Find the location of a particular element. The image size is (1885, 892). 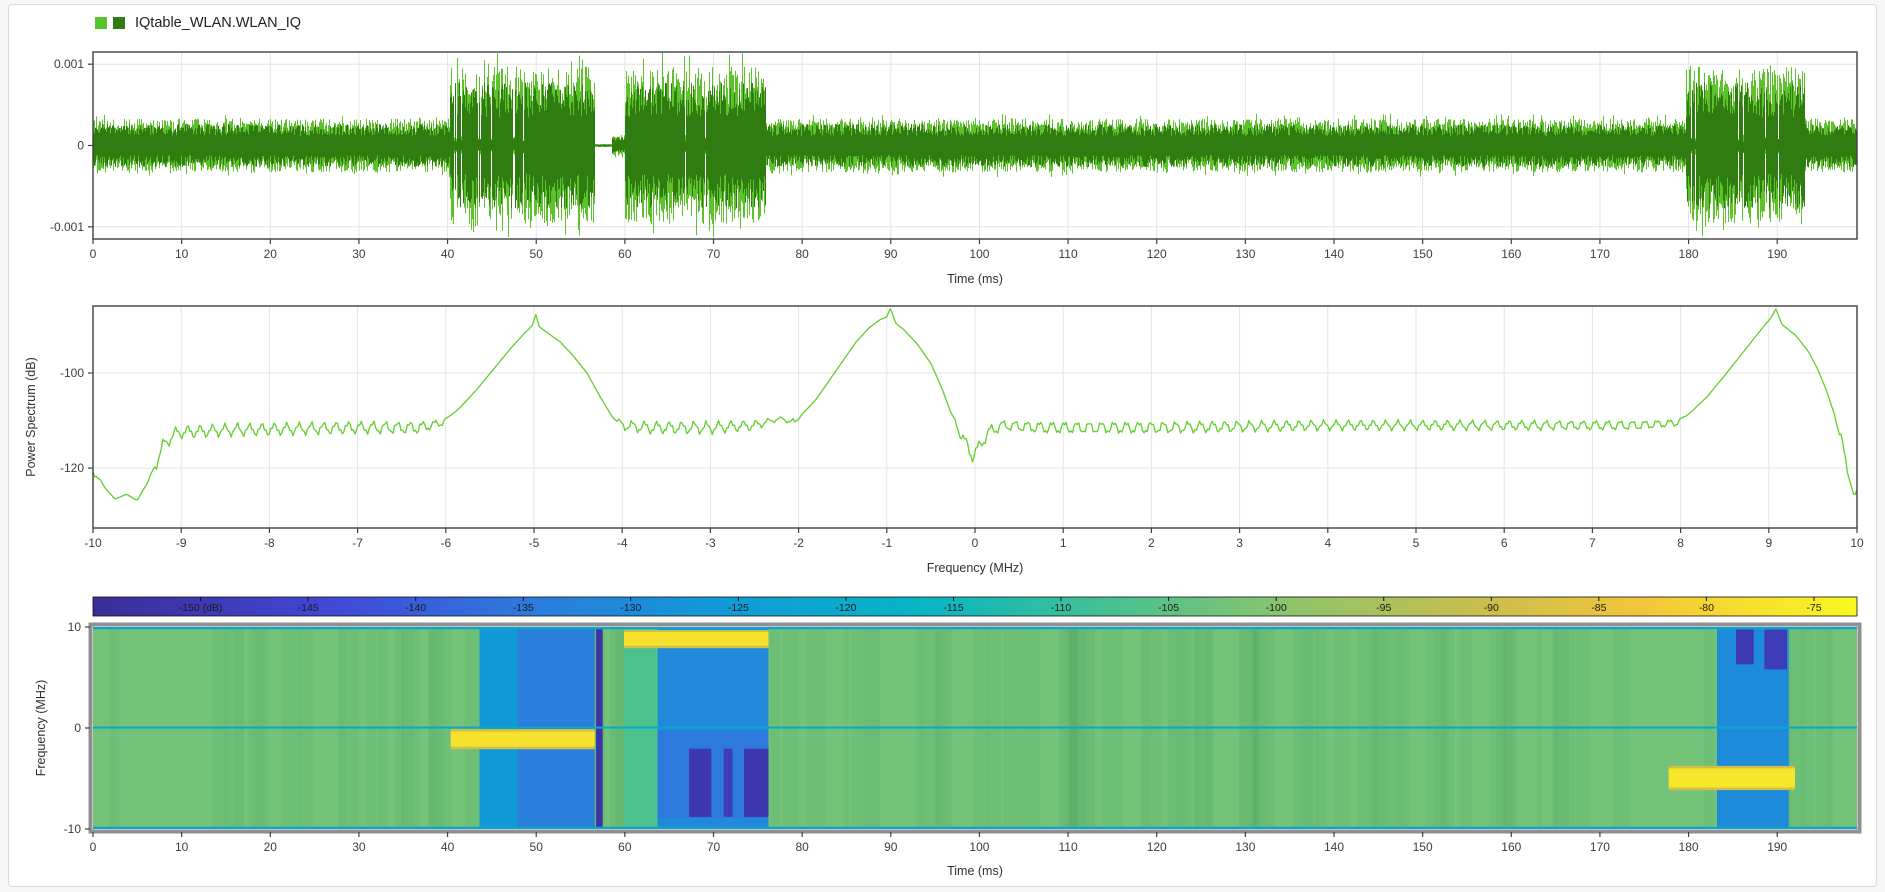

legend: IQtable_WLAN.WLAN_IQ is located at coordinates (198, 23).